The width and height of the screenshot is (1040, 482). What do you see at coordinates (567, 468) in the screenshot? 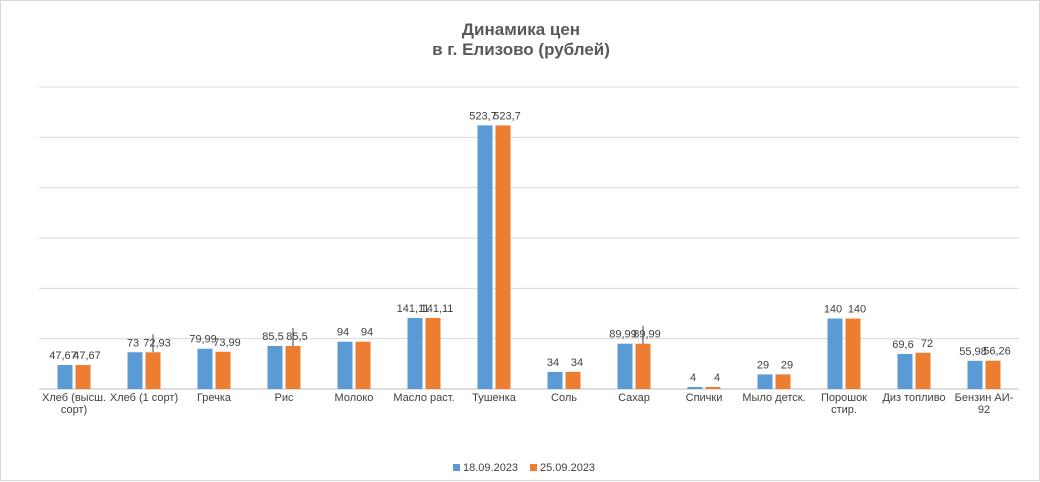
I see `legend-label: 25.09.2023` at bounding box center [567, 468].